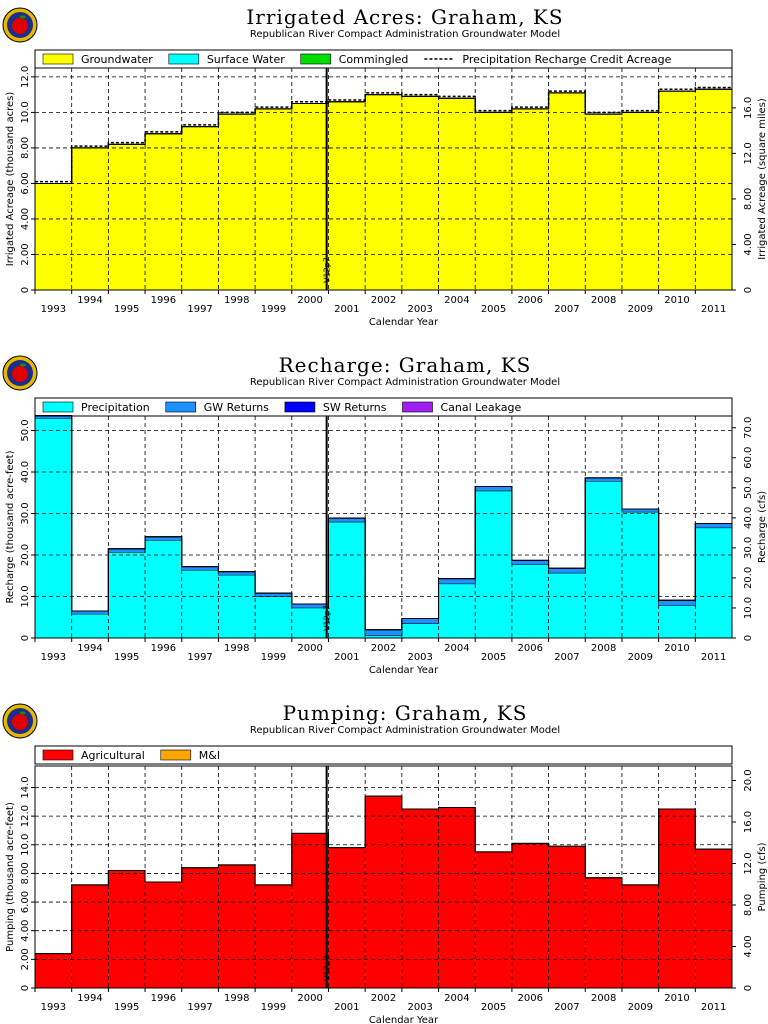  What do you see at coordinates (748, 488) in the screenshot?
I see `y2-tick-label: 50.0` at bounding box center [748, 488].